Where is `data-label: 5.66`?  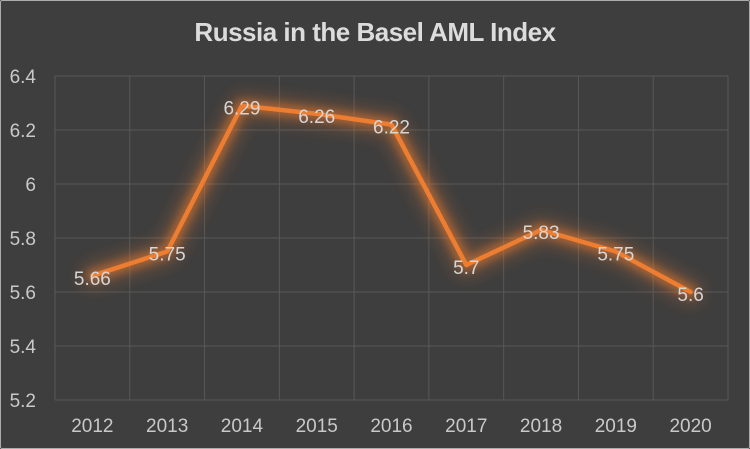 data-label: 5.66 is located at coordinates (92, 279).